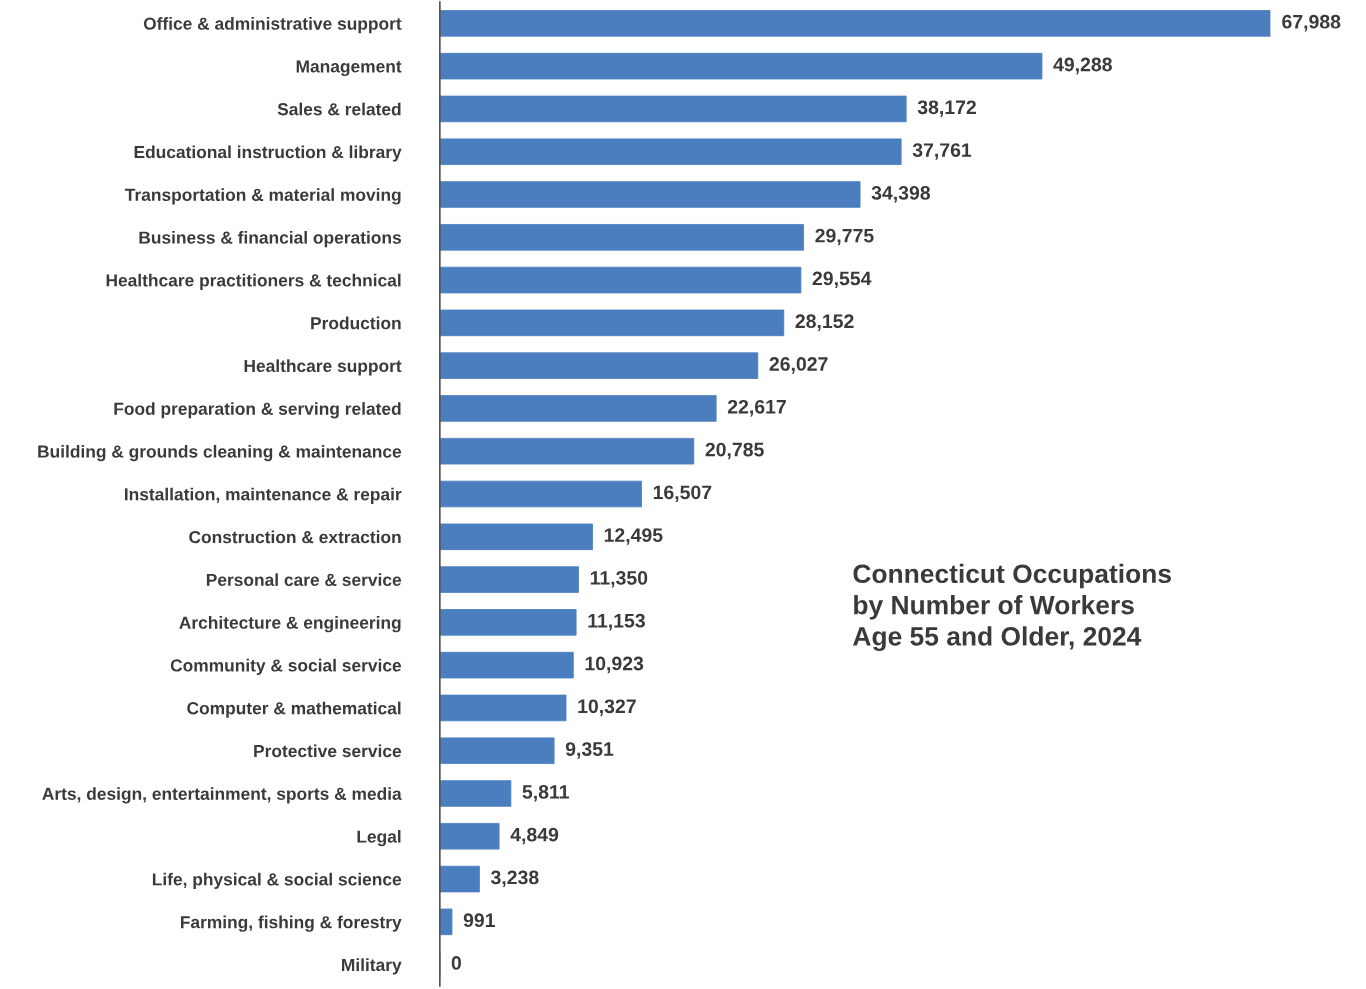  Describe the element at coordinates (328, 751) in the screenshot. I see `y-tick-label: Protective service` at that location.